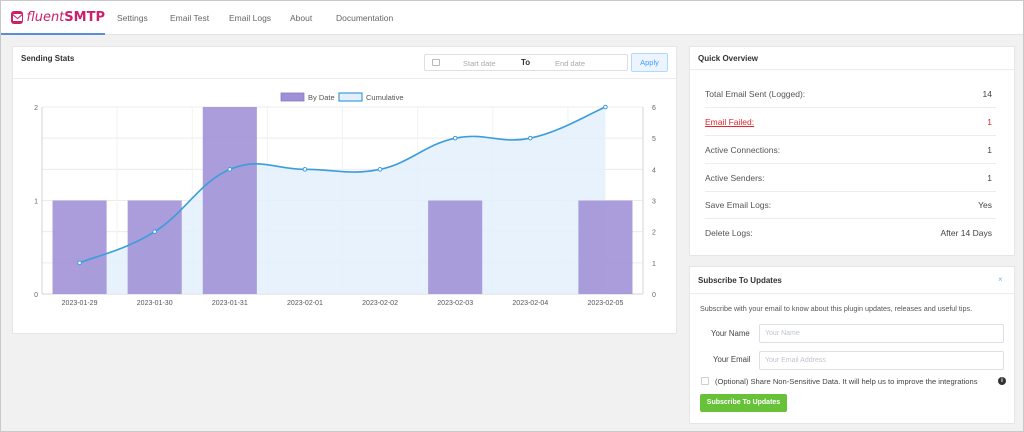 This screenshot has height=432, width=1024. I want to click on overview-row-active-connections: Active Connections: 1, so click(850, 150).